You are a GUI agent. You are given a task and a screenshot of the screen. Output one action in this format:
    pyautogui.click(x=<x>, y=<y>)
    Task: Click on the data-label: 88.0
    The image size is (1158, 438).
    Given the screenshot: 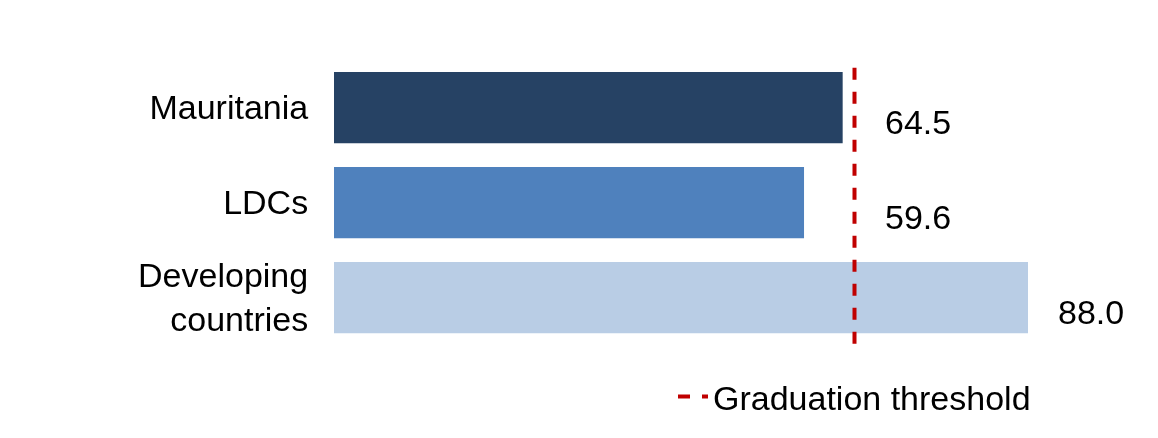 What is the action you would take?
    pyautogui.click(x=1091, y=312)
    